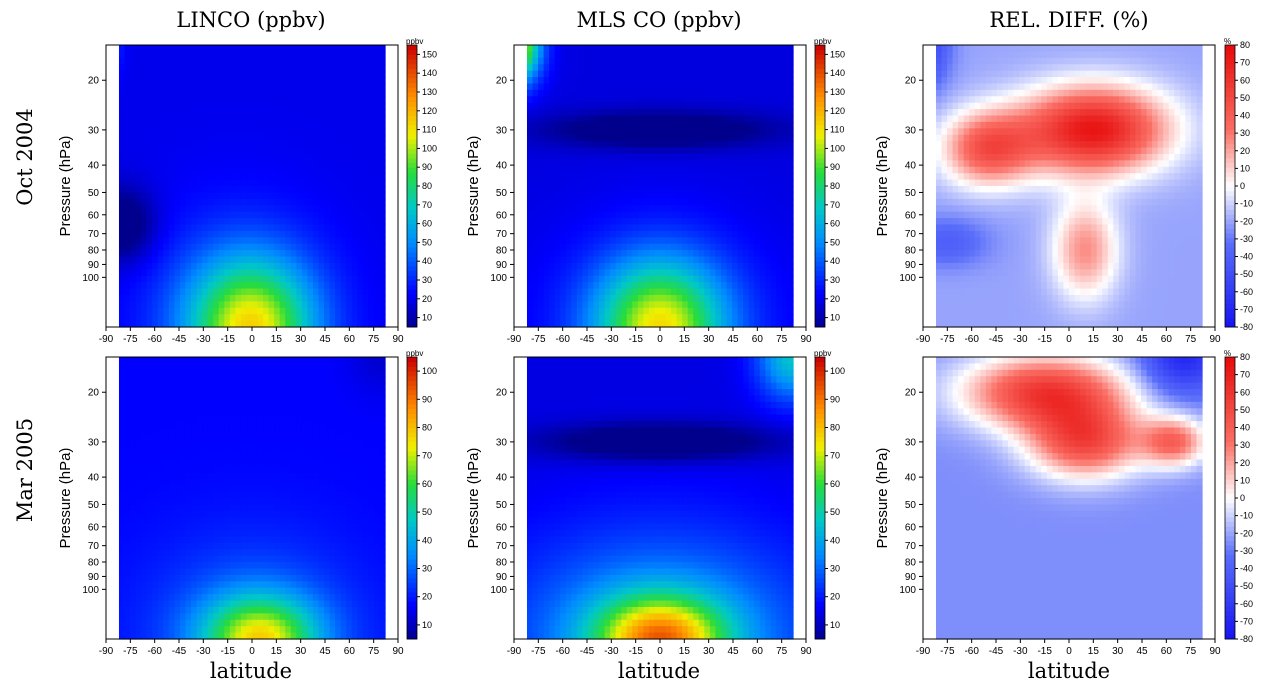 The width and height of the screenshot is (1261, 684). I want to click on x-tick-label: 60, so click(758, 339).